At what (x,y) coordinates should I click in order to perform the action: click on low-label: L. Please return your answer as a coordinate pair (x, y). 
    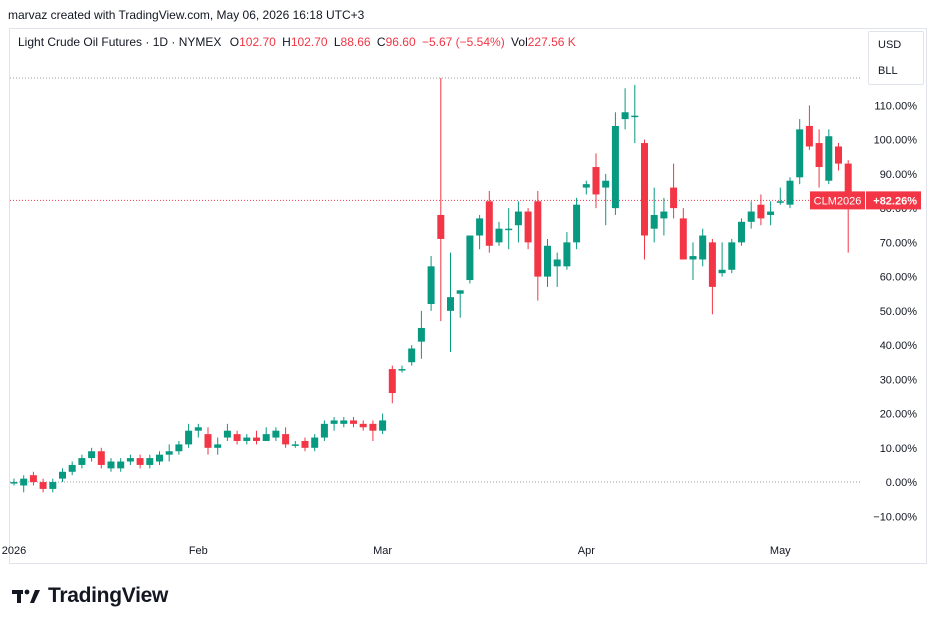
    Looking at the image, I should click on (337, 42).